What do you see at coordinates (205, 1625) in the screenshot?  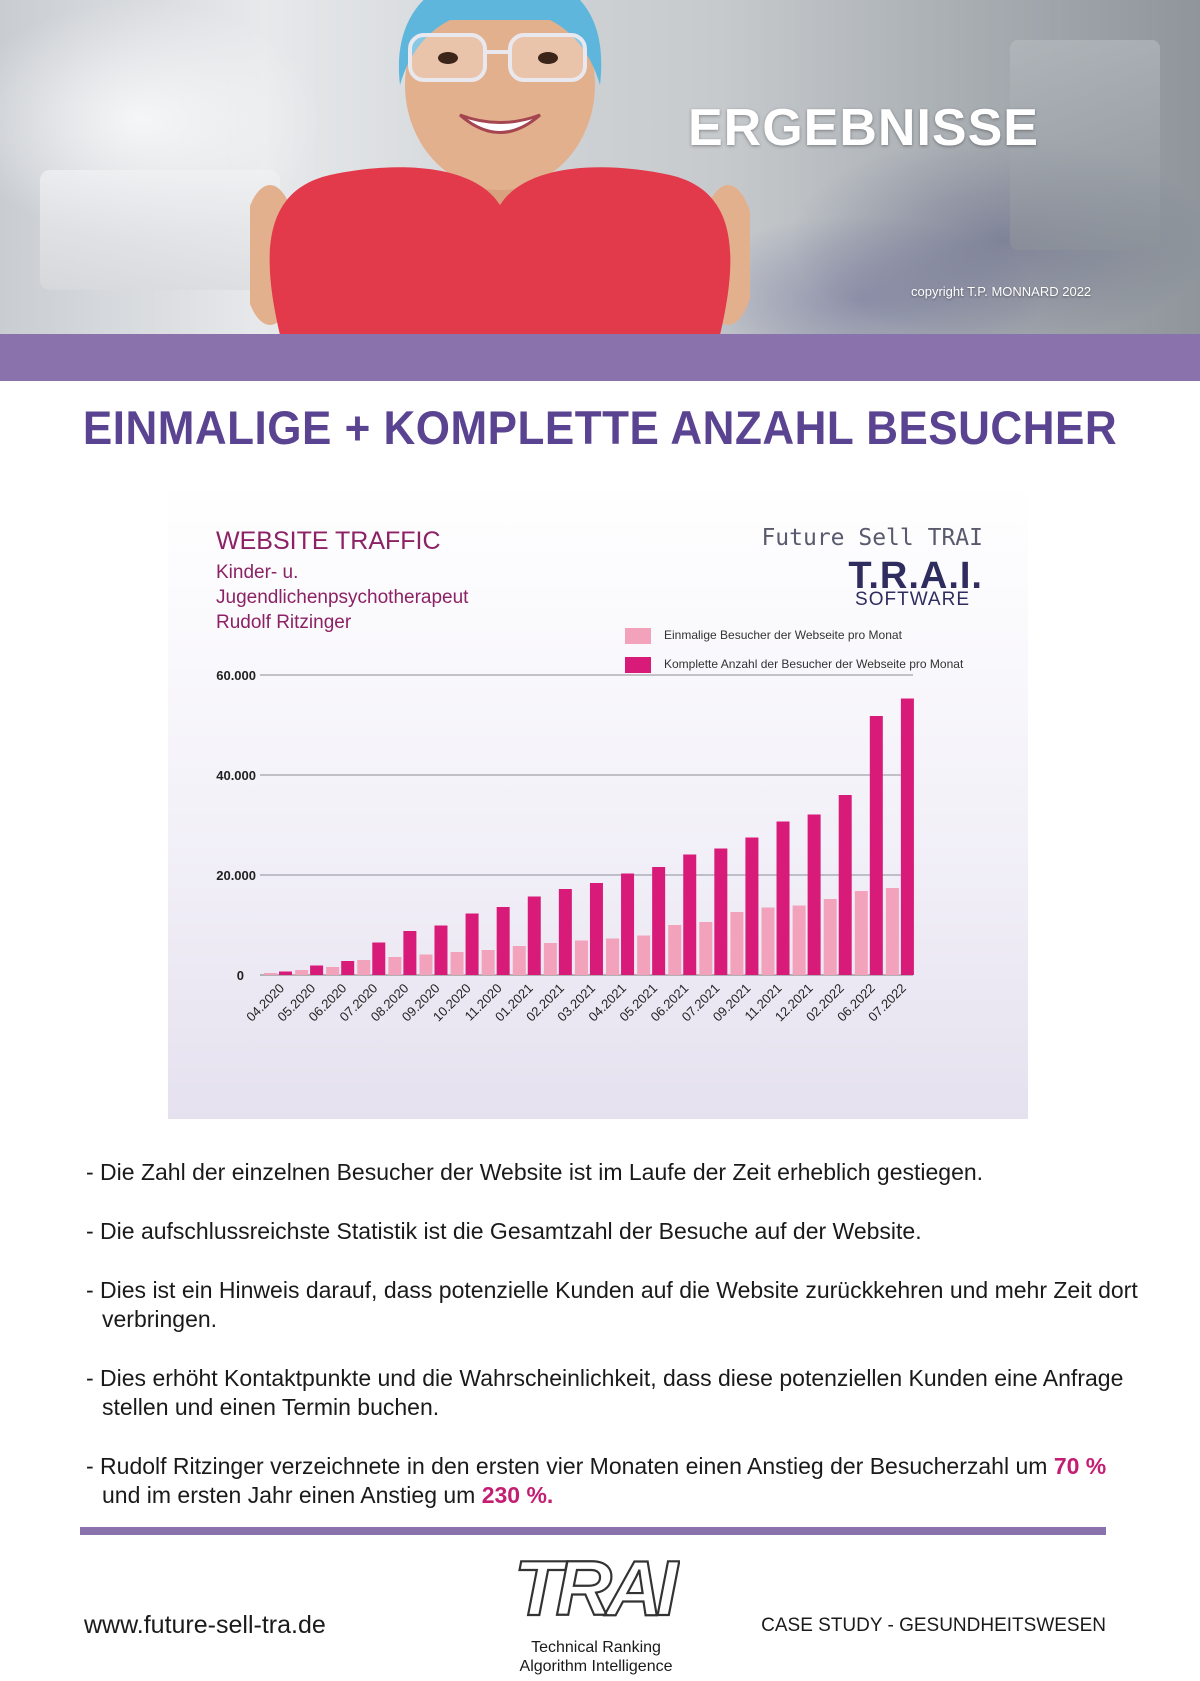 I see `footer-website-link: www.future-sell-tra.de` at bounding box center [205, 1625].